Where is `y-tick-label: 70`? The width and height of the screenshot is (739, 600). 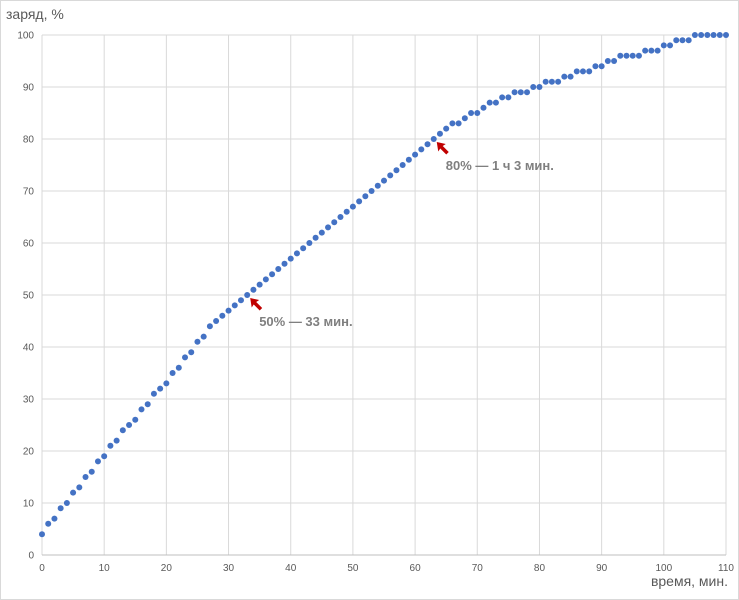 y-tick-label: 70 is located at coordinates (29, 192).